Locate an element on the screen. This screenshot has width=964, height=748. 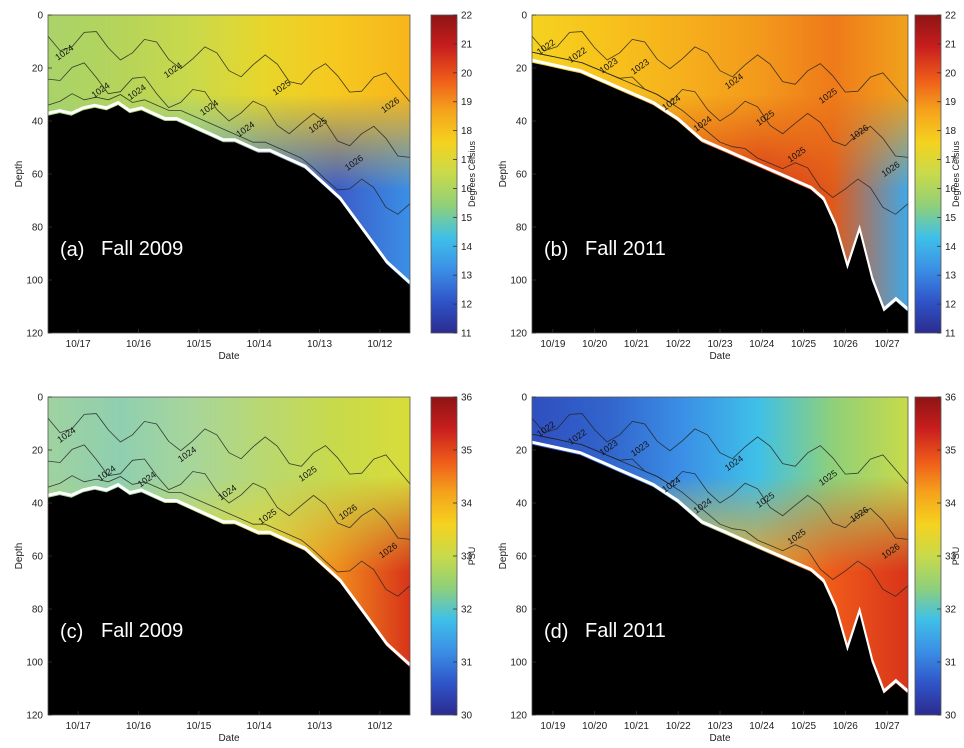
panel-letter: (a) is located at coordinates (72, 250).